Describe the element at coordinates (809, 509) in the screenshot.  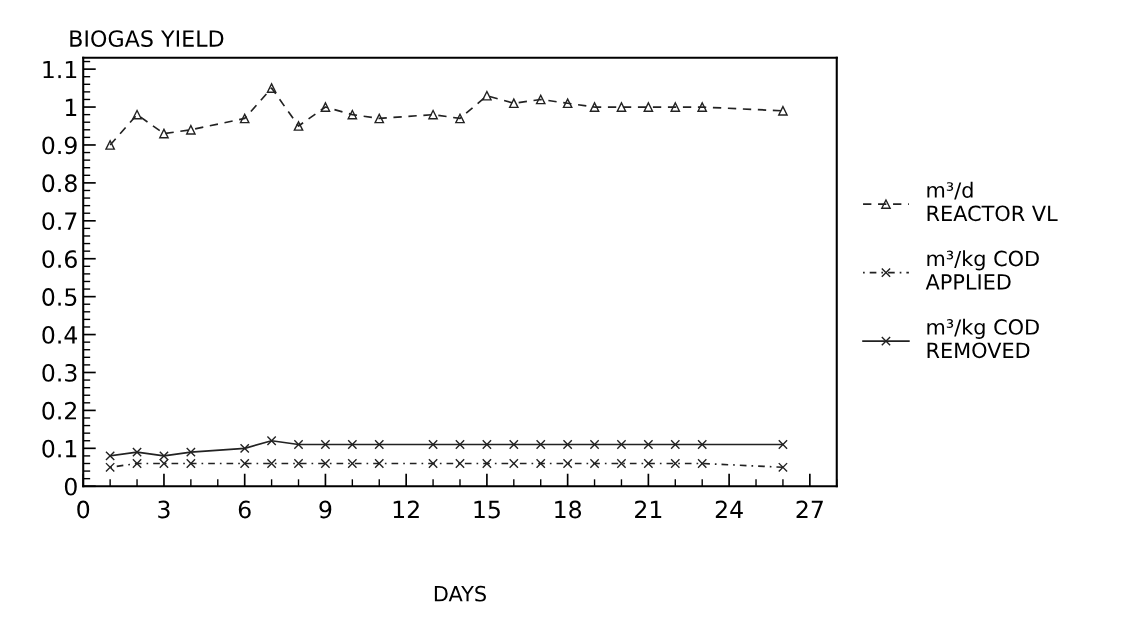
I see `x-tick-label: 27` at that location.